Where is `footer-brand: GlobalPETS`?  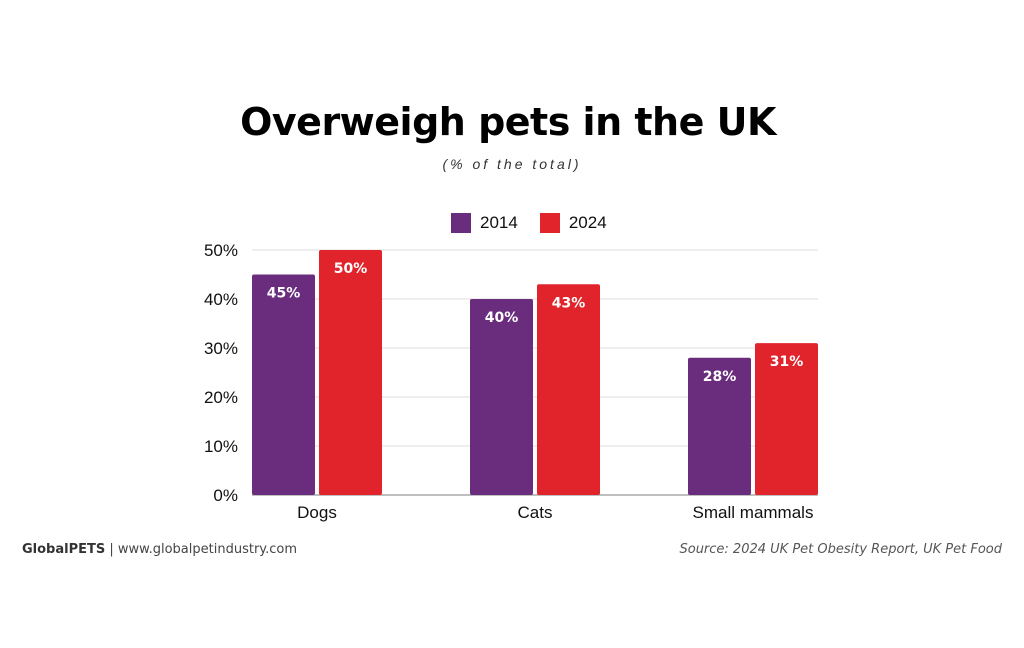 footer-brand: GlobalPETS is located at coordinates (64, 549).